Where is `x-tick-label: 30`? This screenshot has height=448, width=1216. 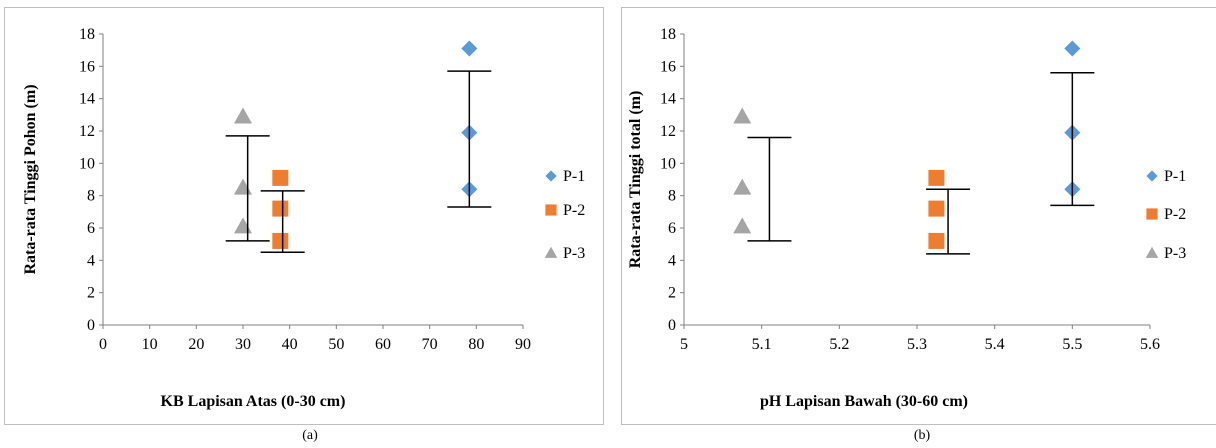 x-tick-label: 30 is located at coordinates (243, 344).